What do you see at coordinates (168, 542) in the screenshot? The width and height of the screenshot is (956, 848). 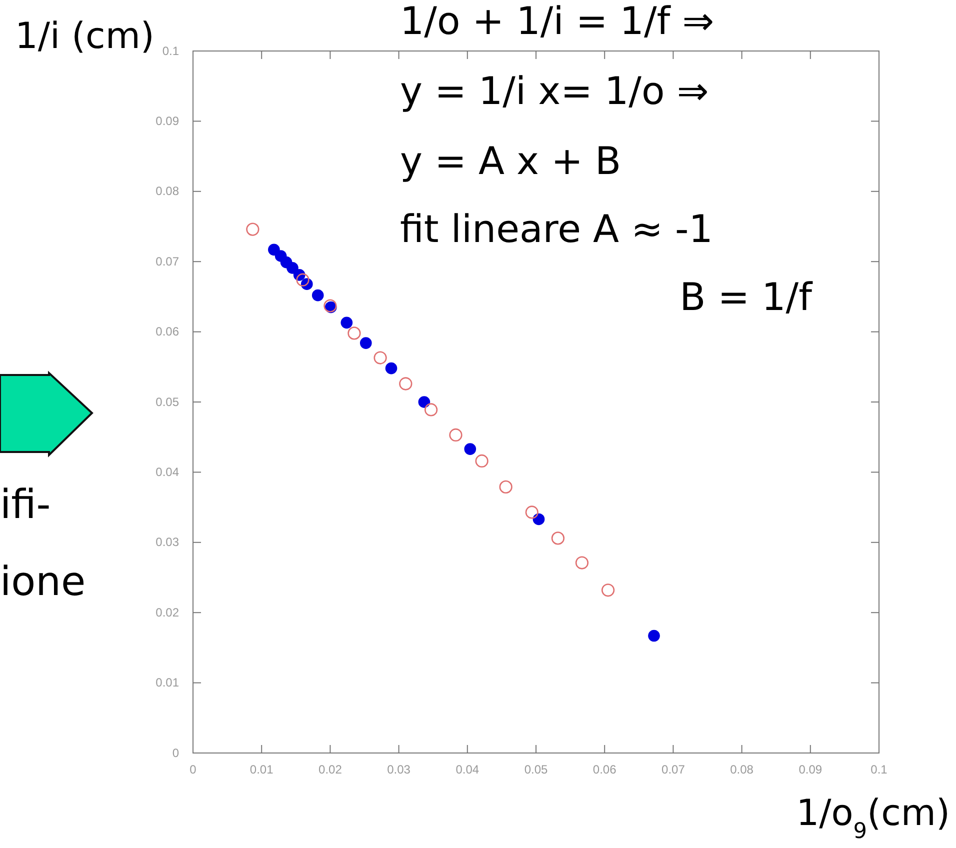 I see `y-tick-label: 0.03` at bounding box center [168, 542].